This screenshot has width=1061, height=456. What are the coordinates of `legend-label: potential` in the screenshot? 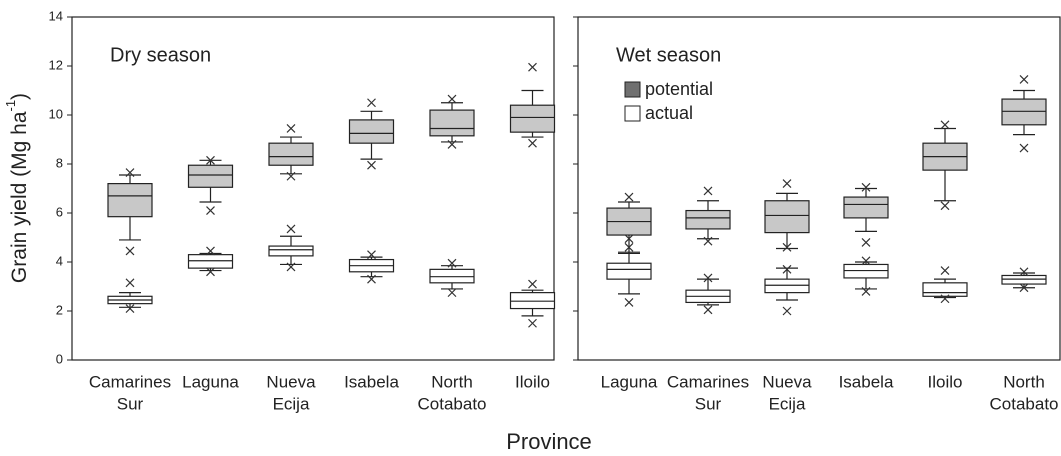 It's located at (679, 89).